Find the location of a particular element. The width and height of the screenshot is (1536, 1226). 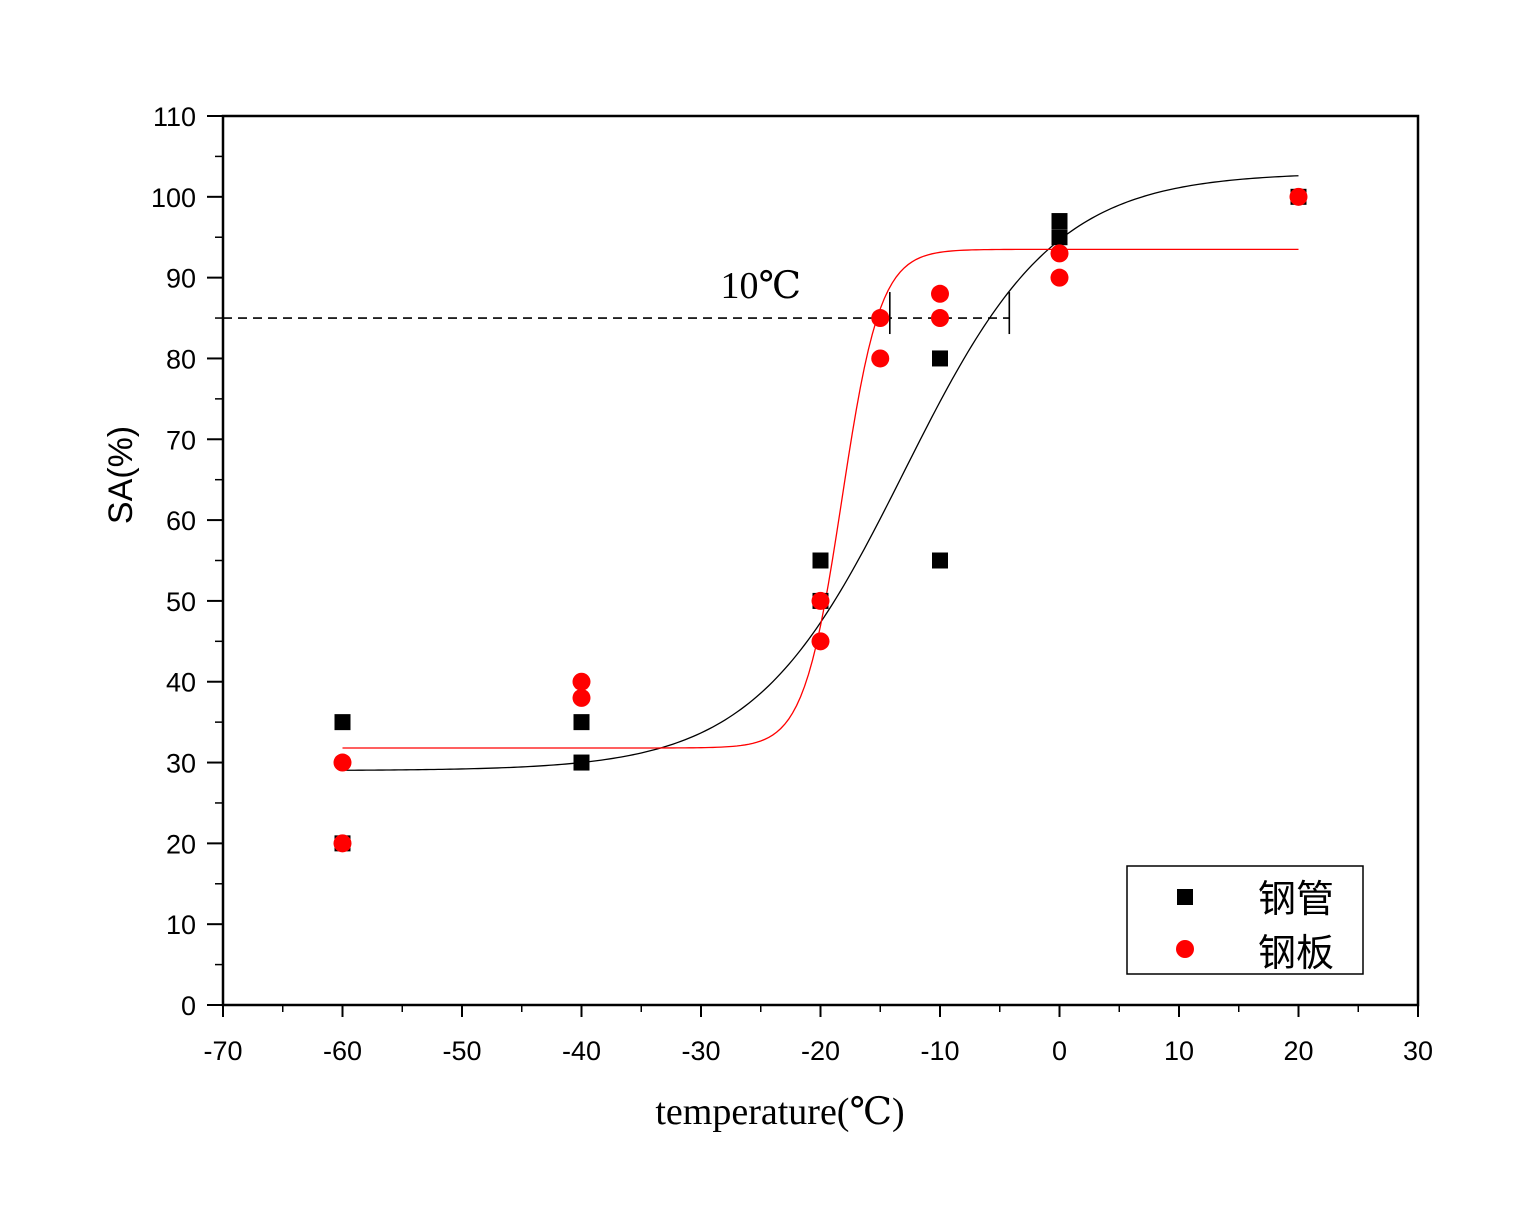

y-tick-label-2: 20 is located at coordinates (181, 844).